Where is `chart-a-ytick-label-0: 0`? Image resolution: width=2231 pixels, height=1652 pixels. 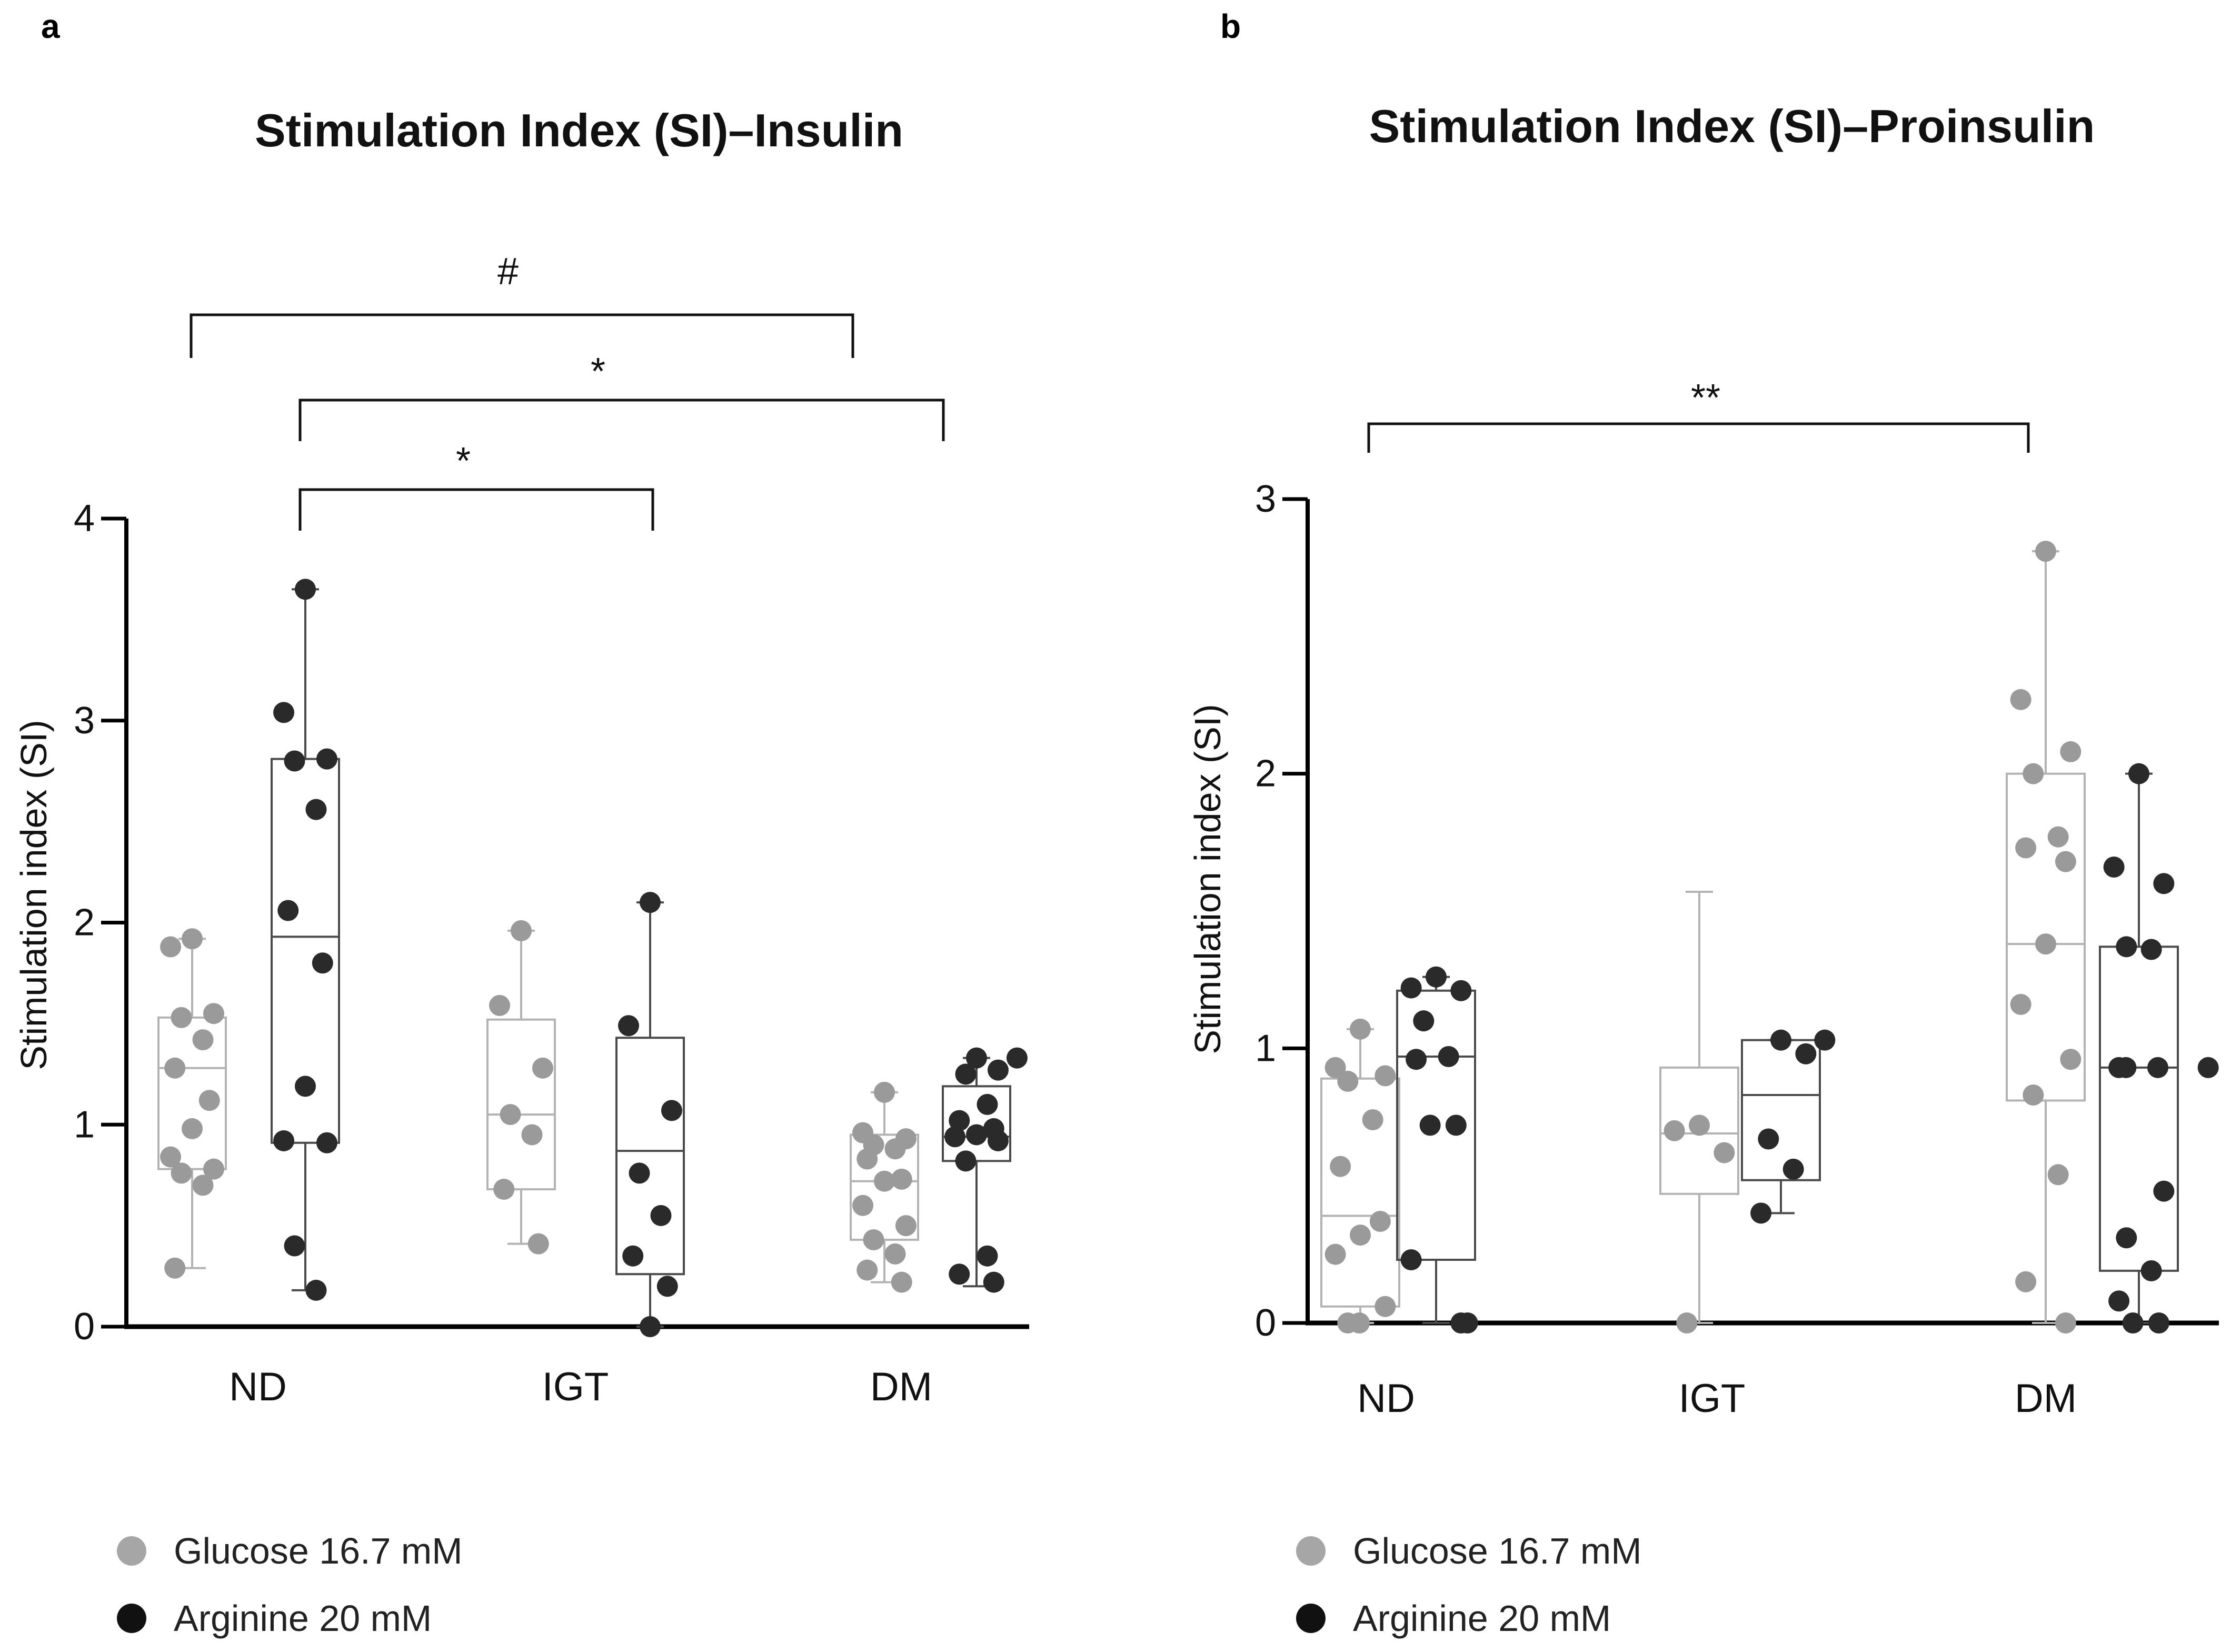
chart-a-ytick-label-0: 0 is located at coordinates (84, 1327).